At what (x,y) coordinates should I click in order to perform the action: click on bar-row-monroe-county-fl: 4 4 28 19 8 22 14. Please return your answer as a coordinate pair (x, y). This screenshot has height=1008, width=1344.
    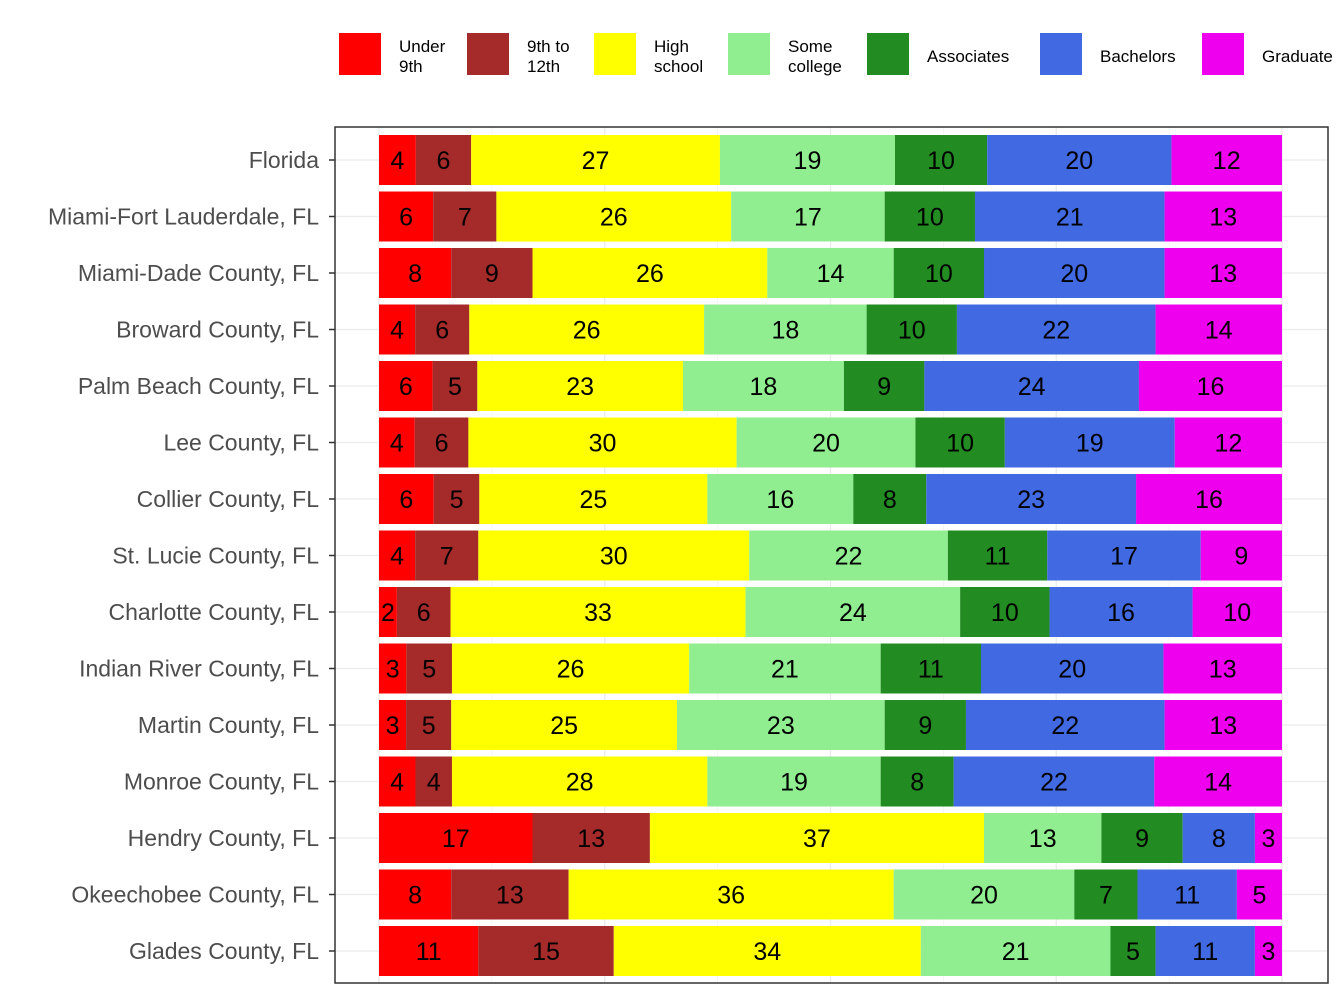
    Looking at the image, I should click on (830, 781).